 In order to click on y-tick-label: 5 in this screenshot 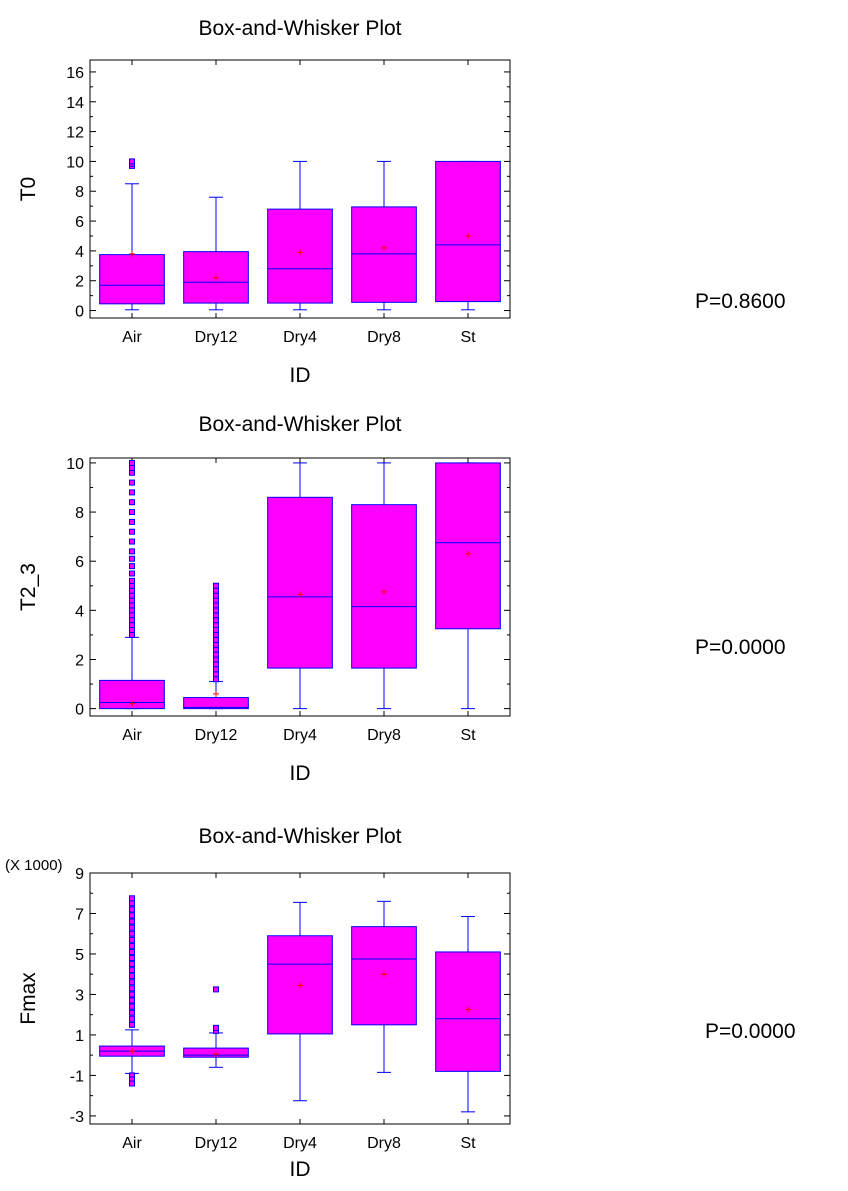, I will do `click(79, 955)`.